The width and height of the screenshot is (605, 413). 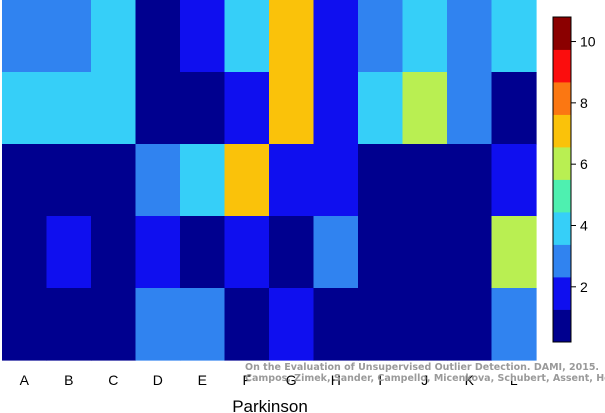 I want to click on heatmap-cell-B-row3, so click(x=69, y=180).